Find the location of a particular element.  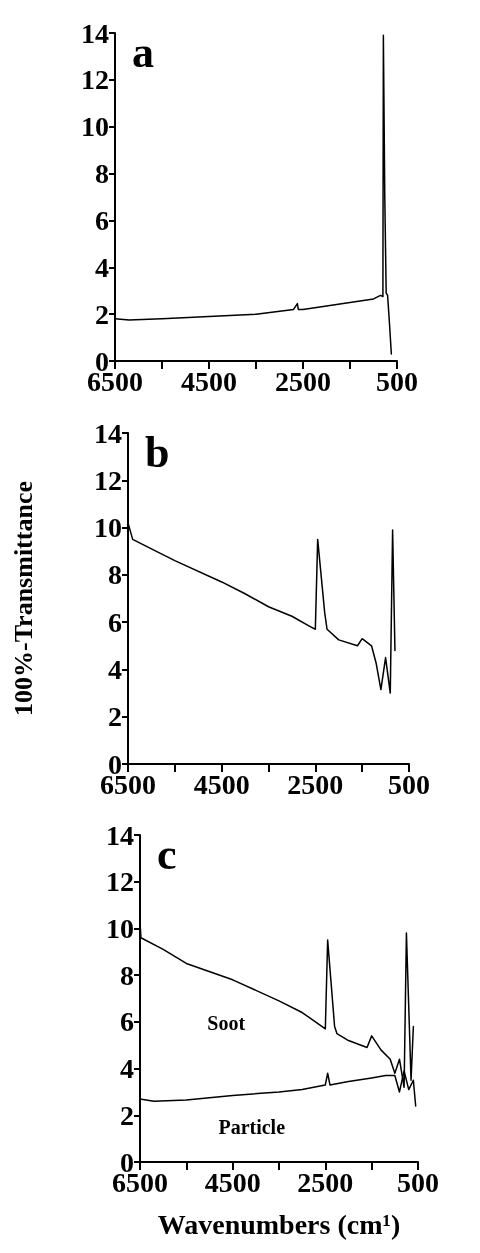

y-axis-title: 100%-Transmittance is located at coordinates (23, 598).